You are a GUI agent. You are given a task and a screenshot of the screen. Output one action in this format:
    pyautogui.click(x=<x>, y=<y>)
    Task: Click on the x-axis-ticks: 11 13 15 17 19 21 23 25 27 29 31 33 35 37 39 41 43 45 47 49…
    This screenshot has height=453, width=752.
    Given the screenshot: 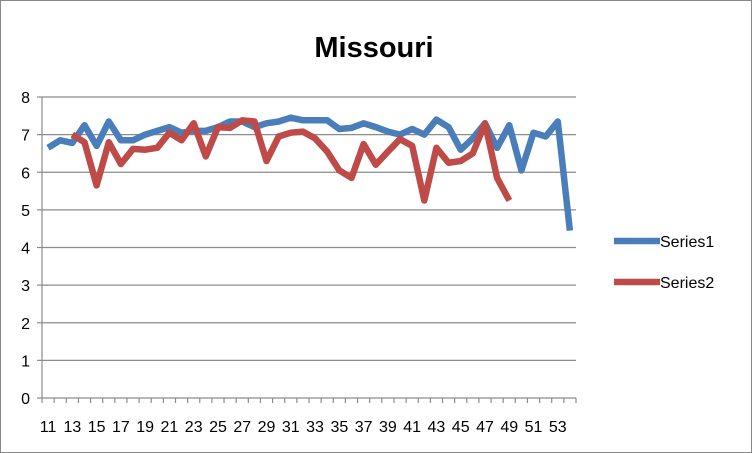 What is the action you would take?
    pyautogui.click(x=308, y=417)
    